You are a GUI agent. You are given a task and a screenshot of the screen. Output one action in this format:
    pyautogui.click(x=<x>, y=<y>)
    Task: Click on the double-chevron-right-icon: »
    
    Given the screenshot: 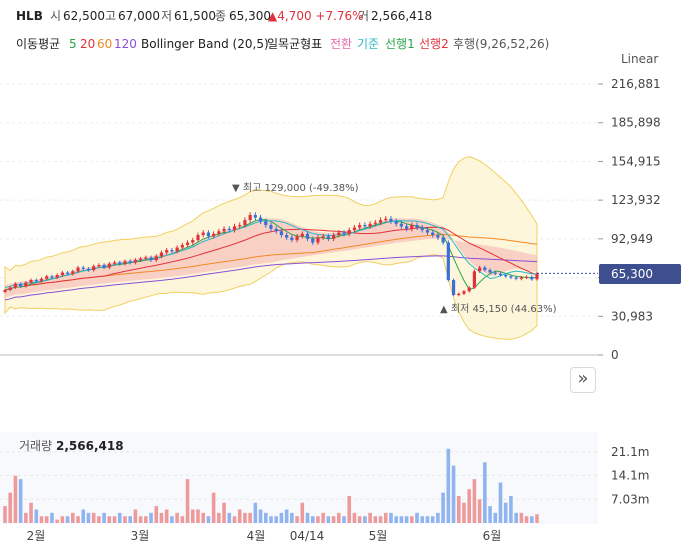 What is the action you would take?
    pyautogui.click(x=583, y=378)
    